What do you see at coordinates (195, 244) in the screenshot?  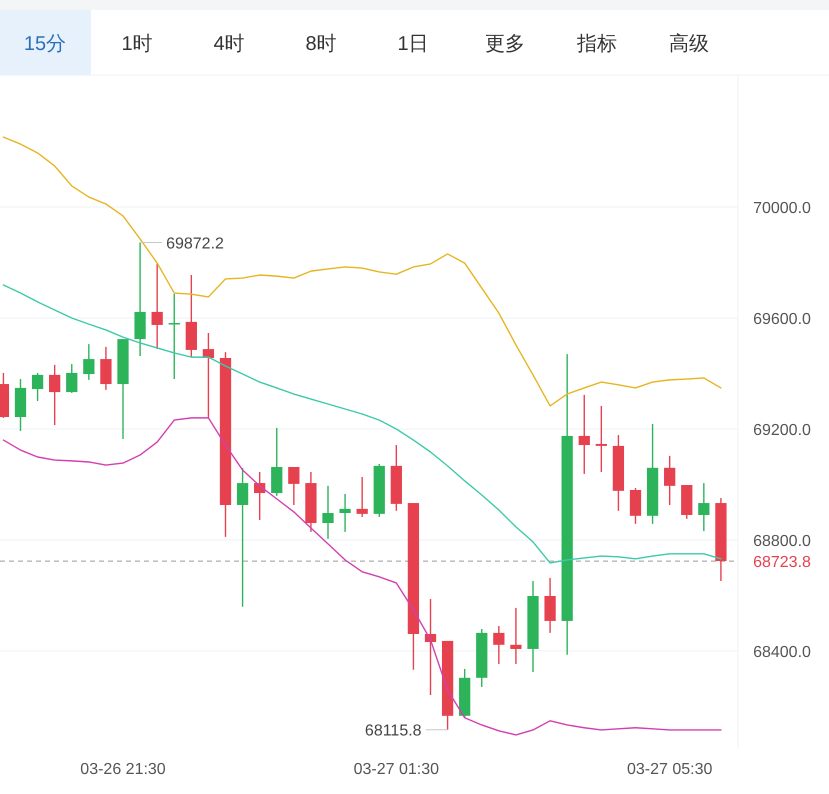 I see `annotation: 69872.2` at bounding box center [195, 244].